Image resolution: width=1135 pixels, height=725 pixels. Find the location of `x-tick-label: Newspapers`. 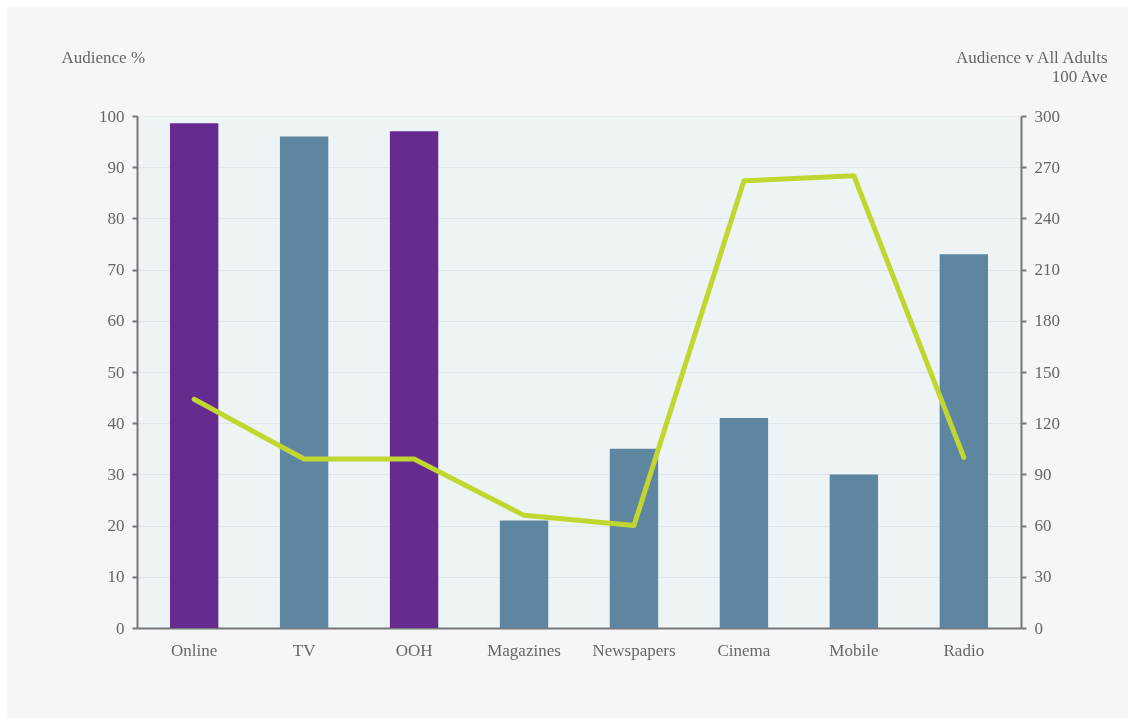

x-tick-label: Newspapers is located at coordinates (634, 650).